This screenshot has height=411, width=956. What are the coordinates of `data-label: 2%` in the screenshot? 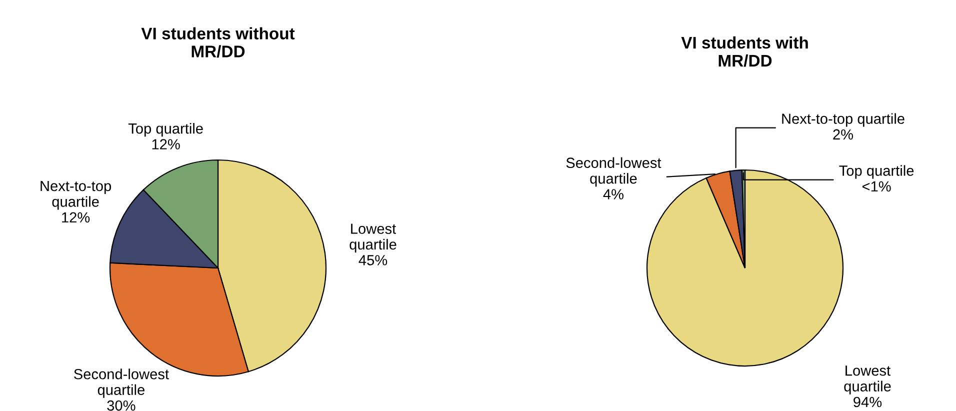 It's located at (843, 134).